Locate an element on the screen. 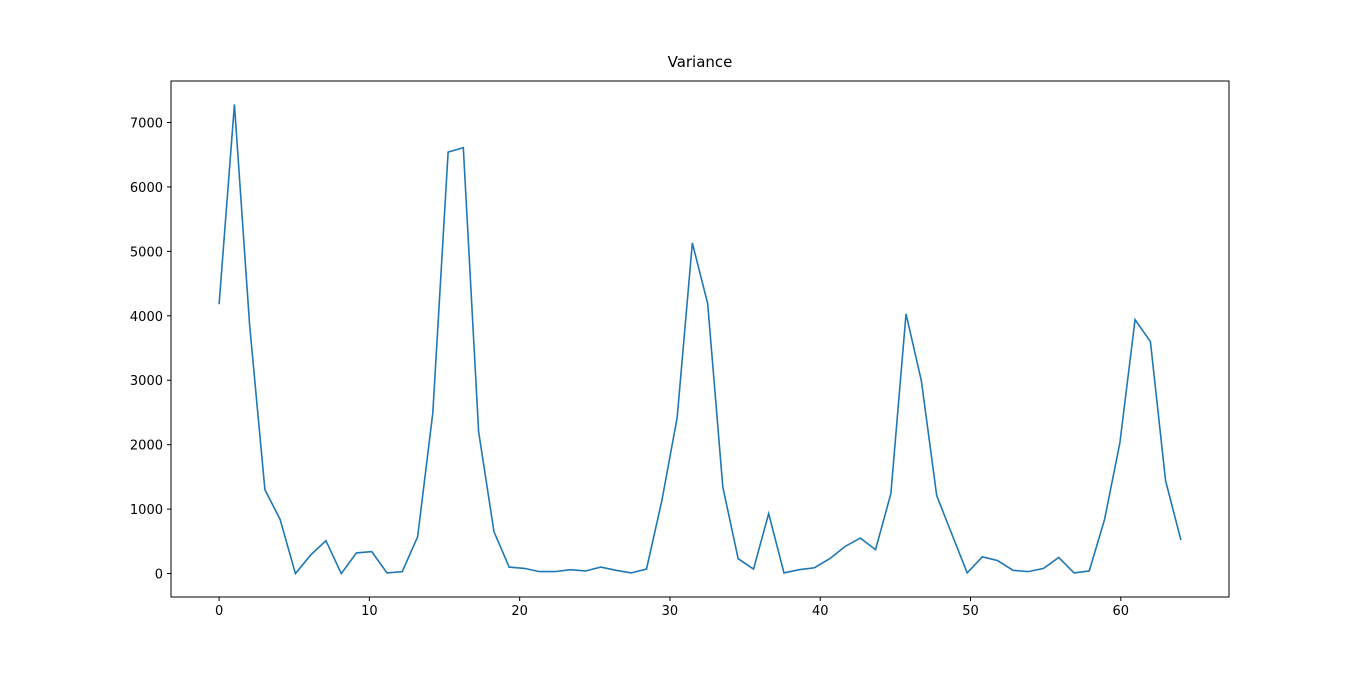 The image size is (1366, 675). x-tick-label: 20 is located at coordinates (519, 611).